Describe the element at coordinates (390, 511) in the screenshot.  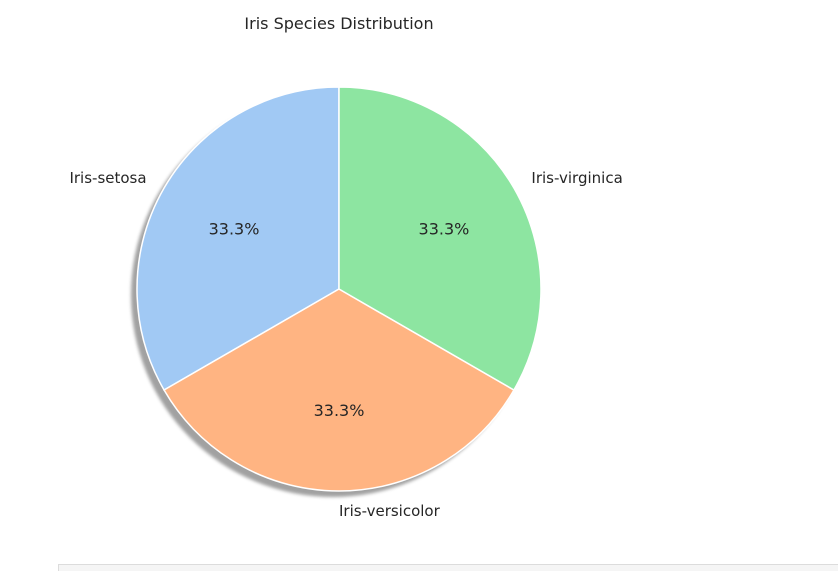
I see `slice-label-iris-versicolor: Iris-versicolor` at that location.